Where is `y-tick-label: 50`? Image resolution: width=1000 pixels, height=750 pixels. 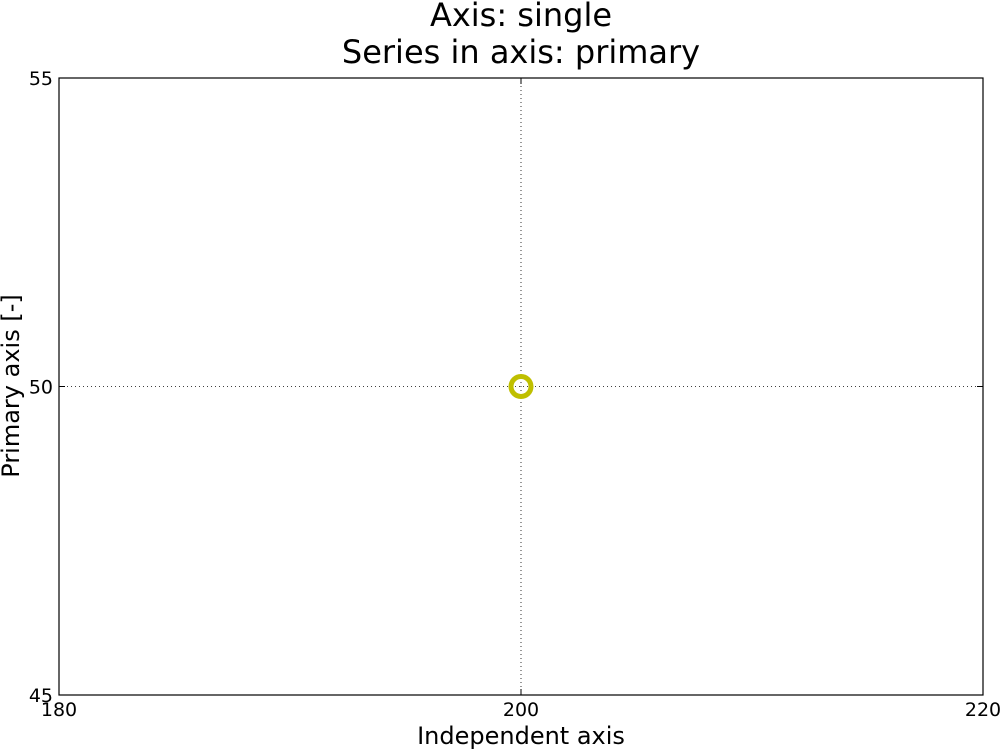
y-tick-label: 50 is located at coordinates (41, 388).